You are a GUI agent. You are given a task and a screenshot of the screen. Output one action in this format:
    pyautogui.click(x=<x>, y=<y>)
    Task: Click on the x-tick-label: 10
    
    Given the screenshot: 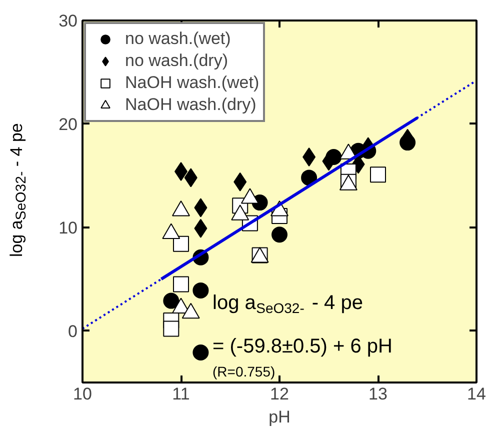 What is the action you would take?
    pyautogui.click(x=82, y=394)
    